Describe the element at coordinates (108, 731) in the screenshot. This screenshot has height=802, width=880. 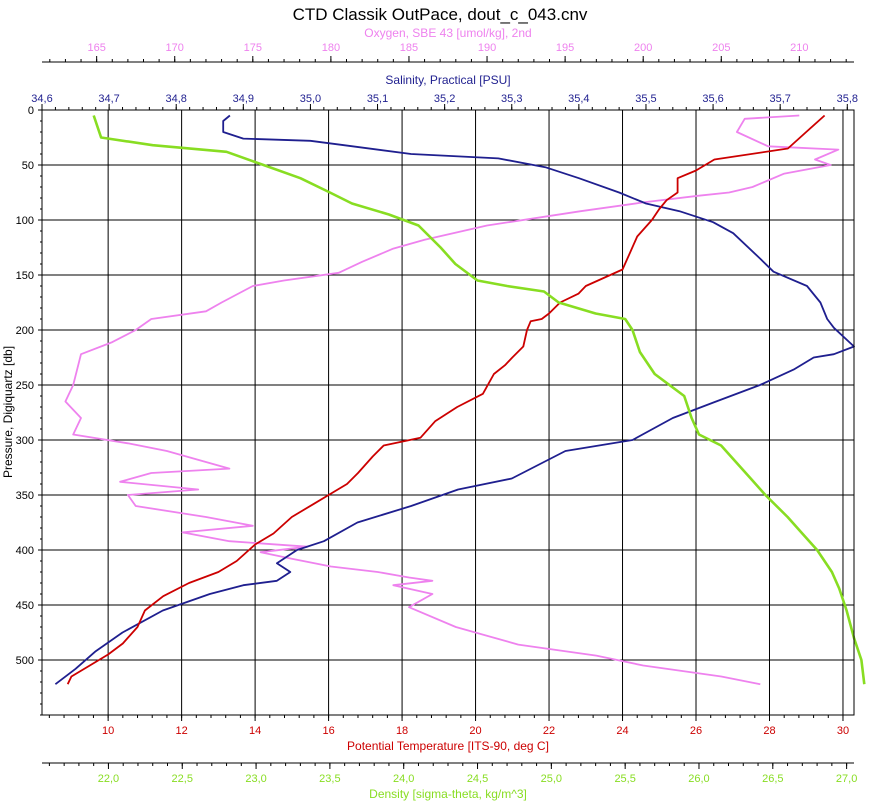
I see `temperature-tick-label: 10` at that location.